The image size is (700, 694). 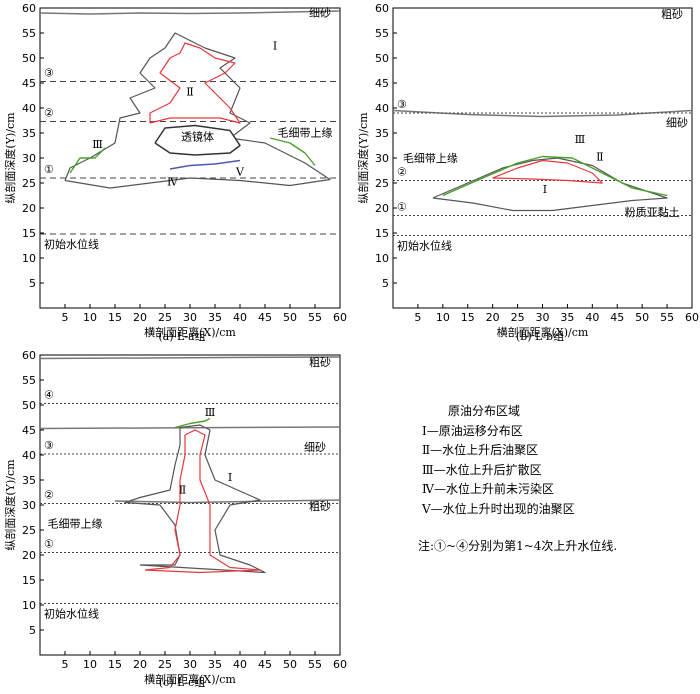 I want to click on legend-note: 注:①~④分别为第1~4次上升水位线., so click(x=518, y=546).